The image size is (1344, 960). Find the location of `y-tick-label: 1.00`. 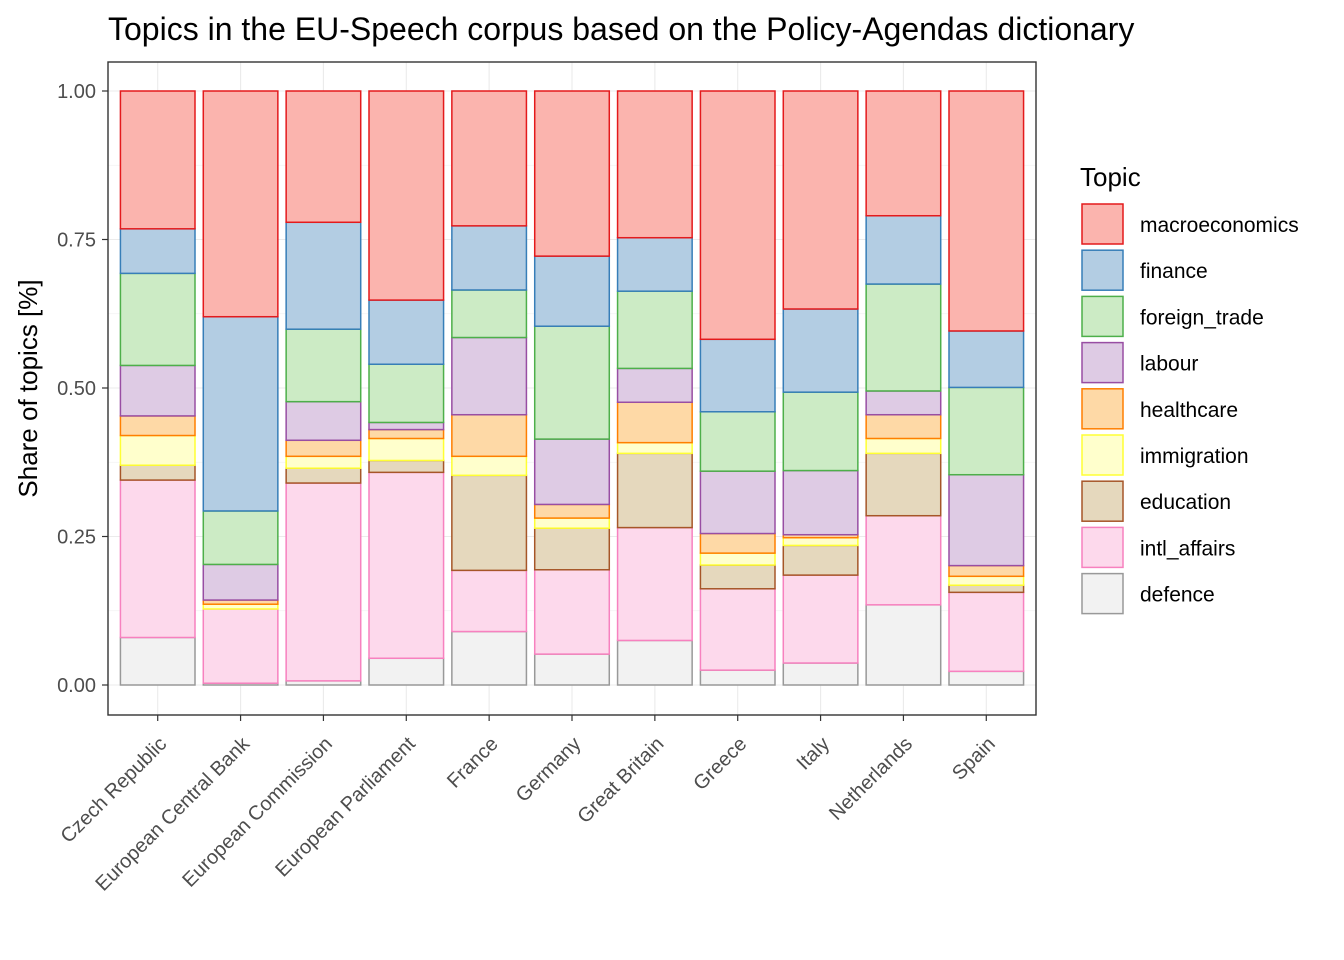

y-tick-label: 1.00 is located at coordinates (76, 92).